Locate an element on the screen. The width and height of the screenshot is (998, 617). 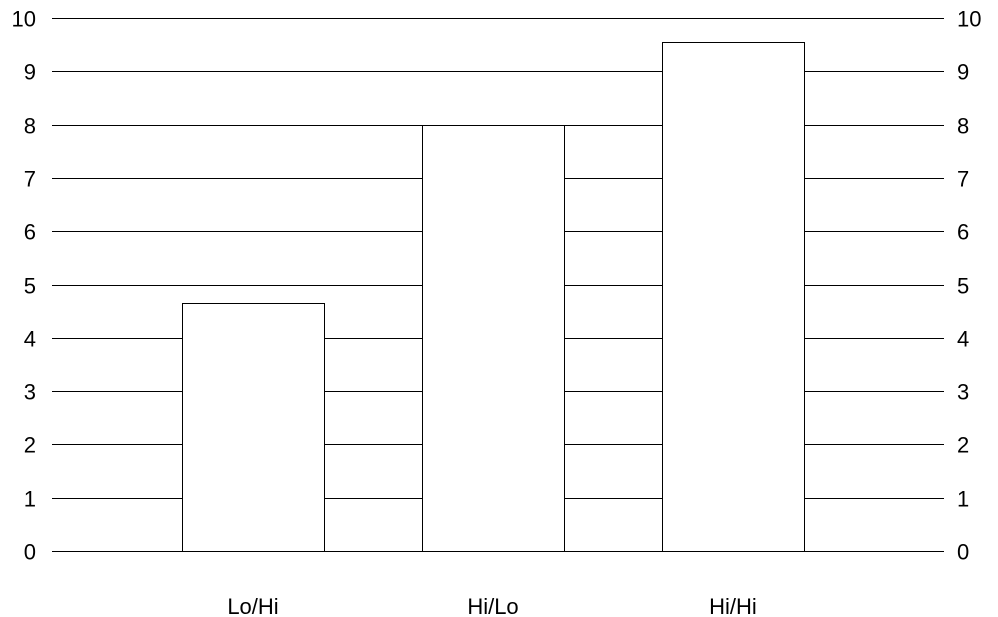
y-tick-label-right: 1 is located at coordinates (963, 499).